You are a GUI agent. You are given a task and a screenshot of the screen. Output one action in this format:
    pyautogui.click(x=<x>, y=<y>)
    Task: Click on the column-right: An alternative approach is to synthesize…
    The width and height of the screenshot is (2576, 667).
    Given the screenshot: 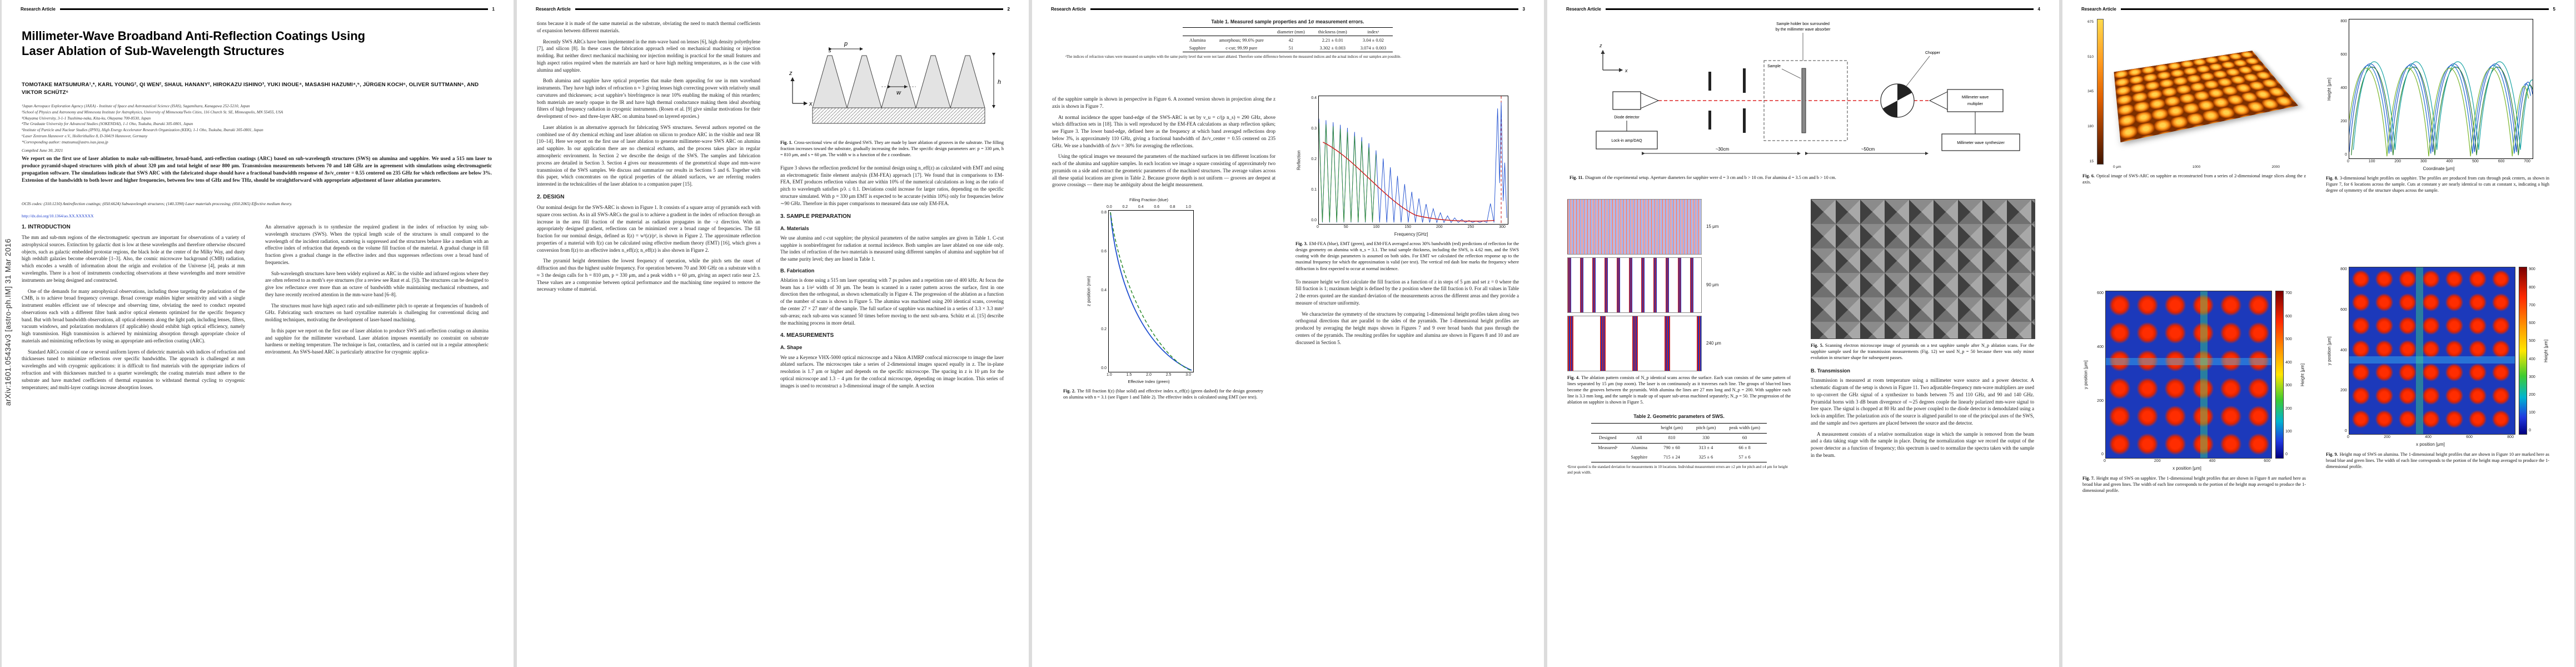 What is the action you would take?
    pyautogui.click(x=377, y=434)
    